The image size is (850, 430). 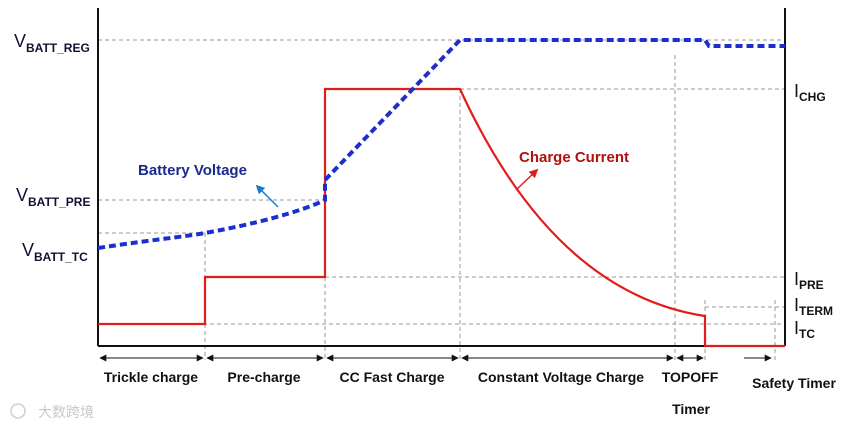 I want to click on iterm-label: ITERM, so click(x=813, y=306).